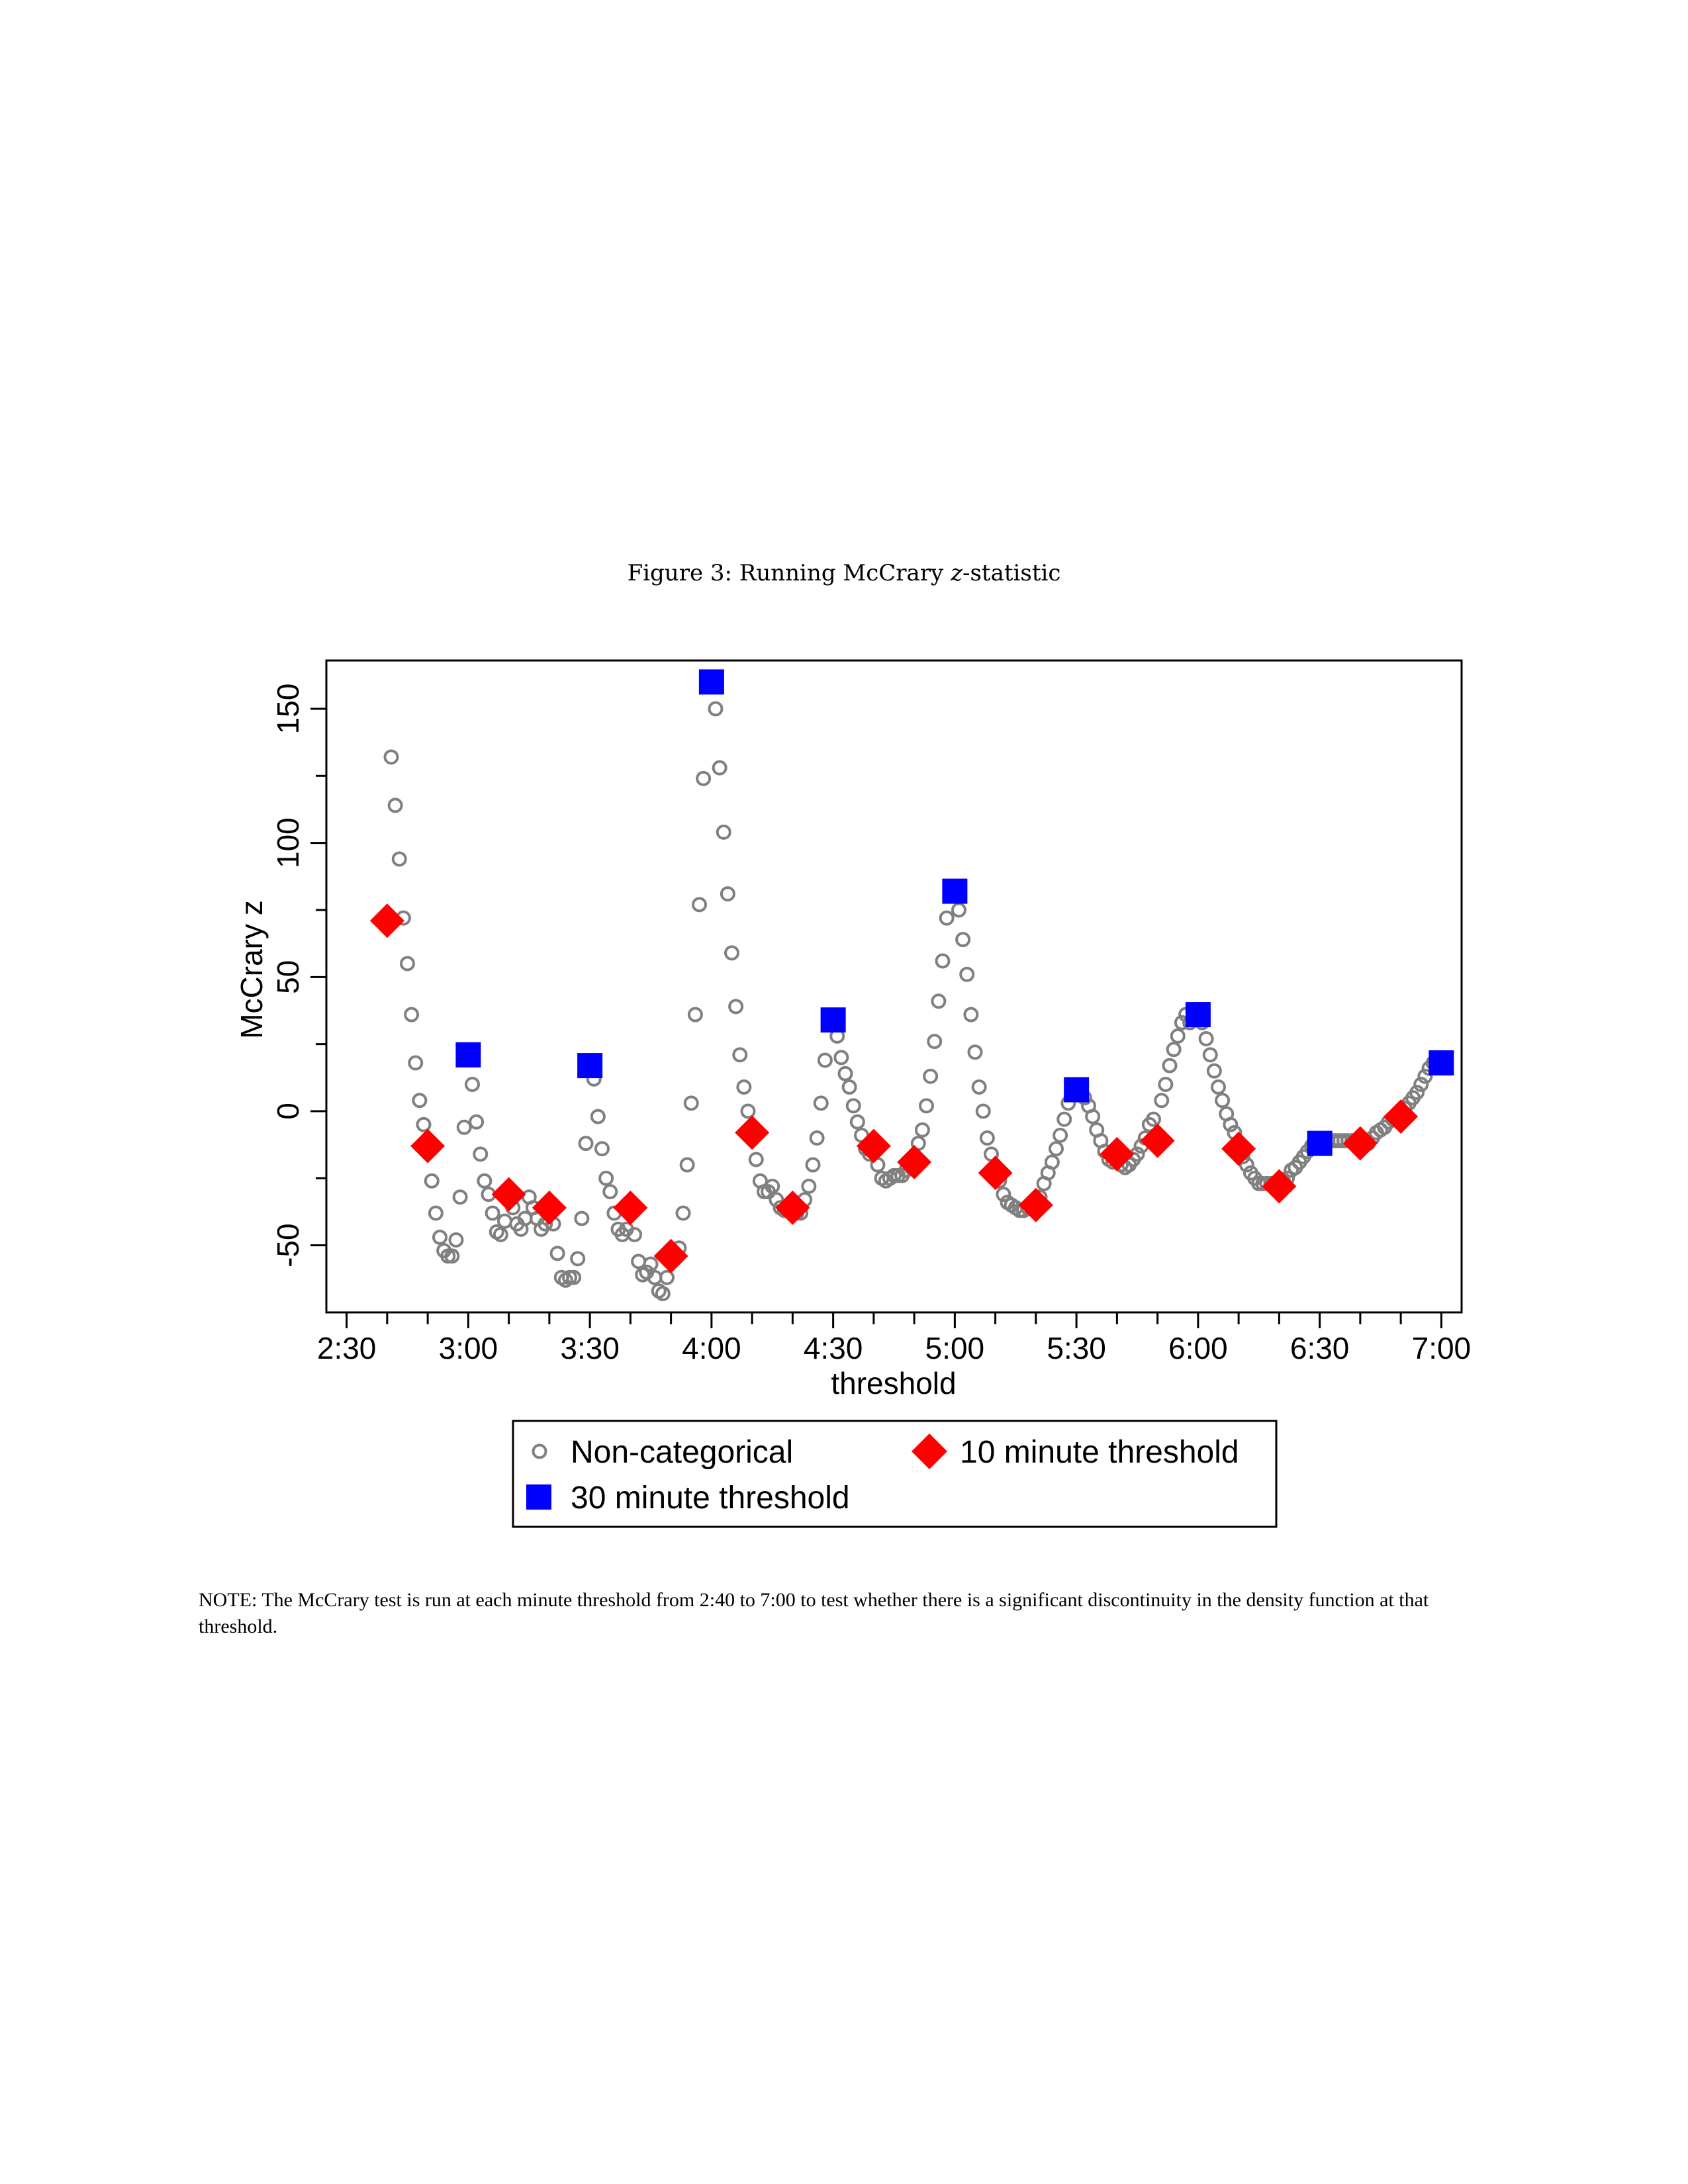  I want to click on legend-noncategorical-label: Non-categorical, so click(682, 1453).